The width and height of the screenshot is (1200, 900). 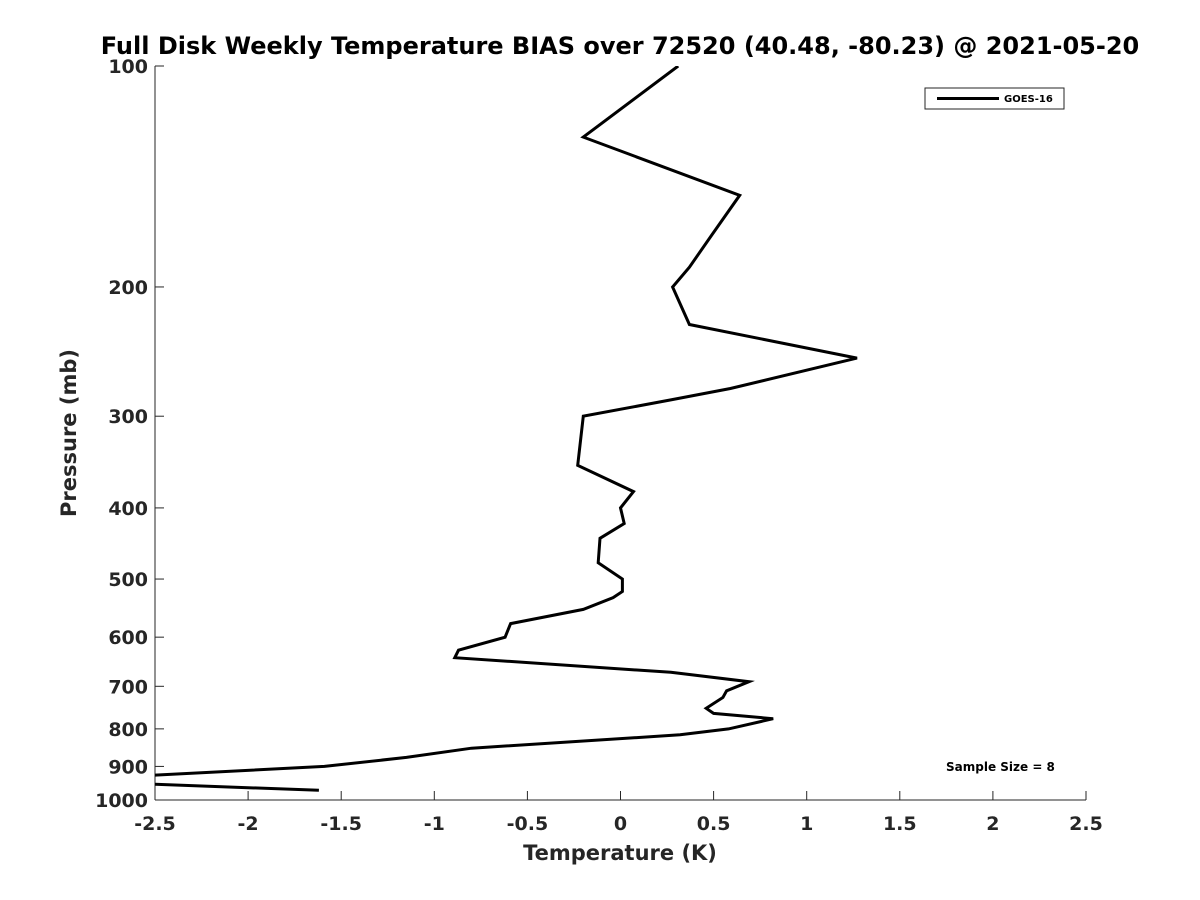 I want to click on y-tick-label: 900, so click(x=128, y=767).